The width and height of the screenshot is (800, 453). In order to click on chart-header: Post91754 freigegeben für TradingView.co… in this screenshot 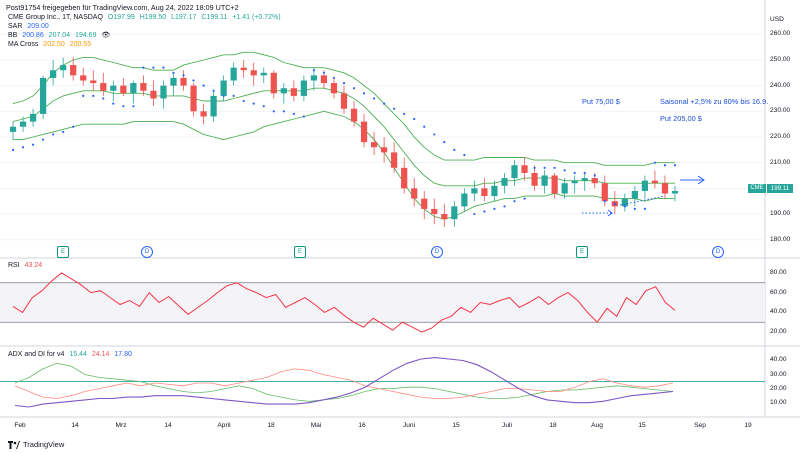, I will do `click(122, 7)`.